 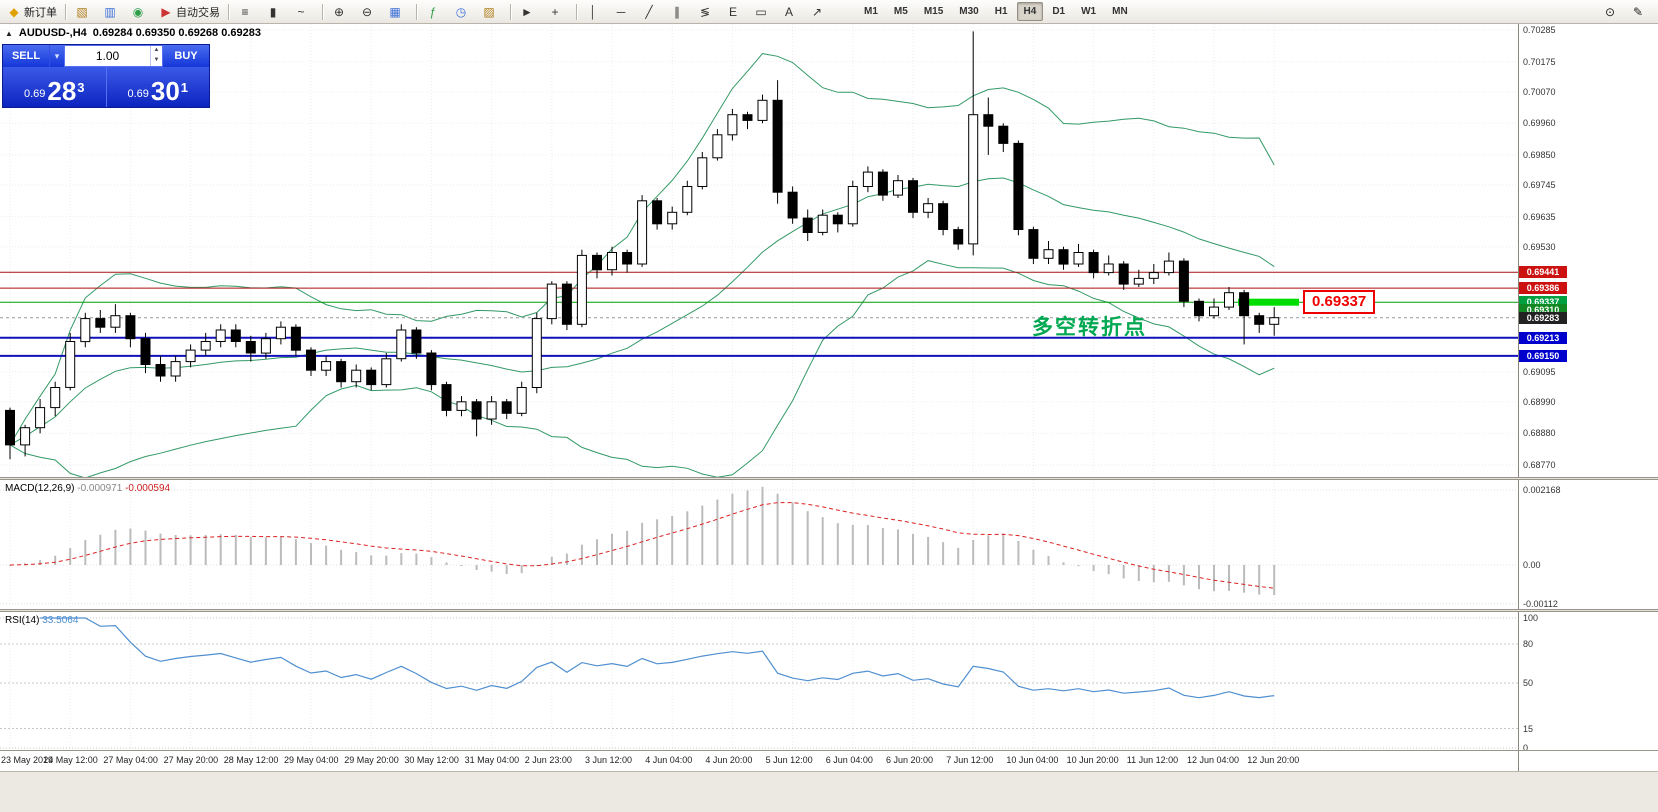 What do you see at coordinates (596, 12) in the screenshot?
I see `vertical-line-icon: │` at bounding box center [596, 12].